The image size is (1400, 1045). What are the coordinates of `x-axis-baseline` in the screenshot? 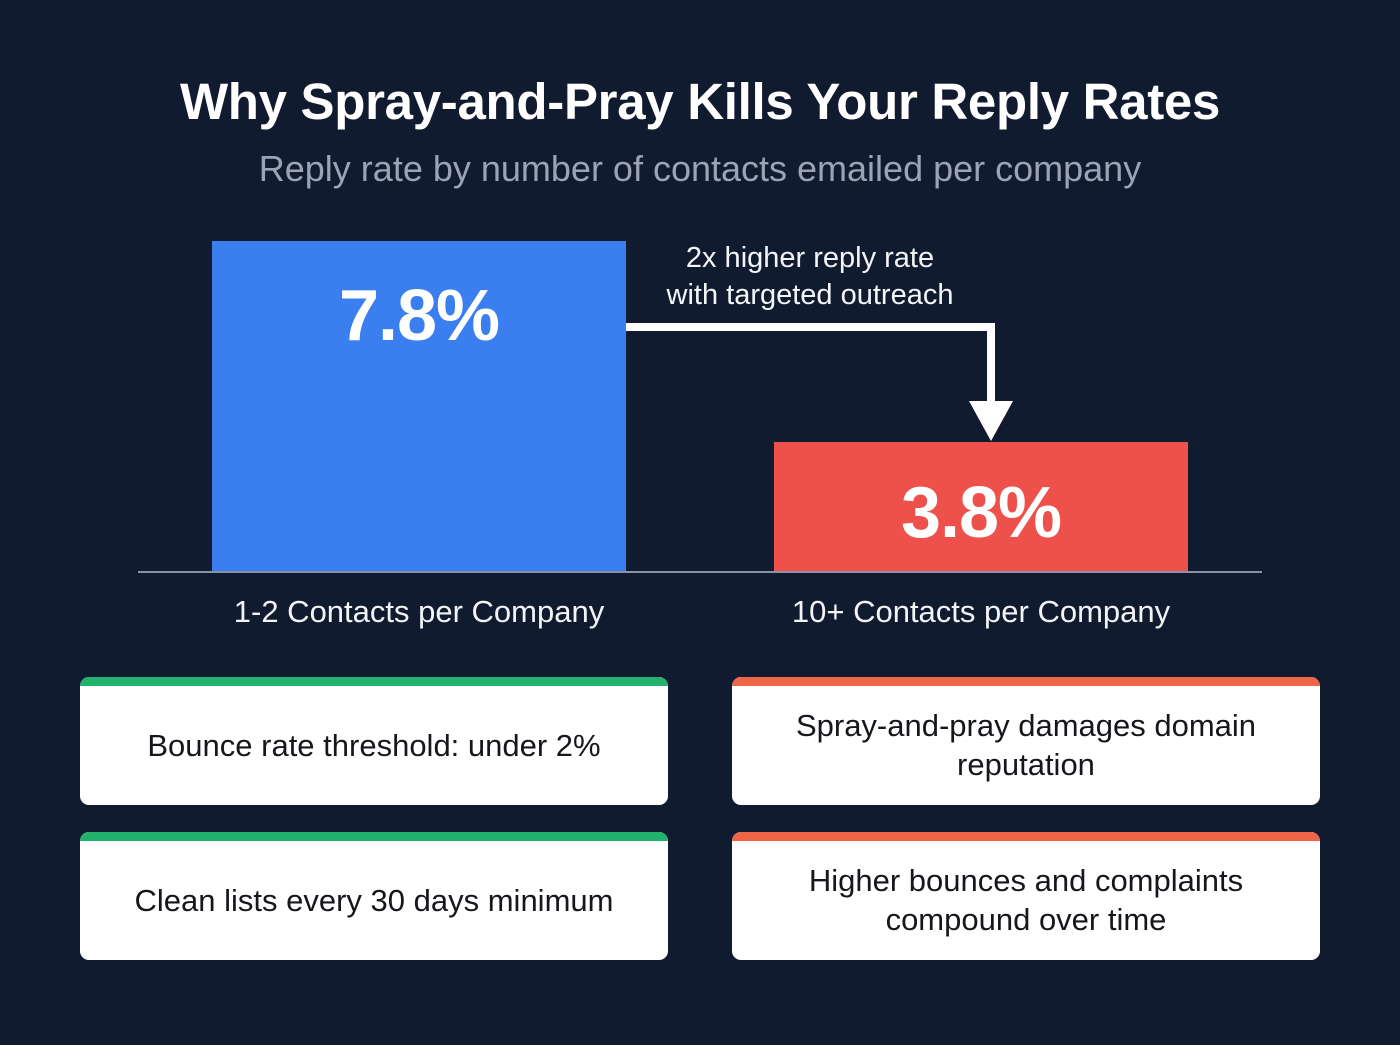 It's located at (700, 572).